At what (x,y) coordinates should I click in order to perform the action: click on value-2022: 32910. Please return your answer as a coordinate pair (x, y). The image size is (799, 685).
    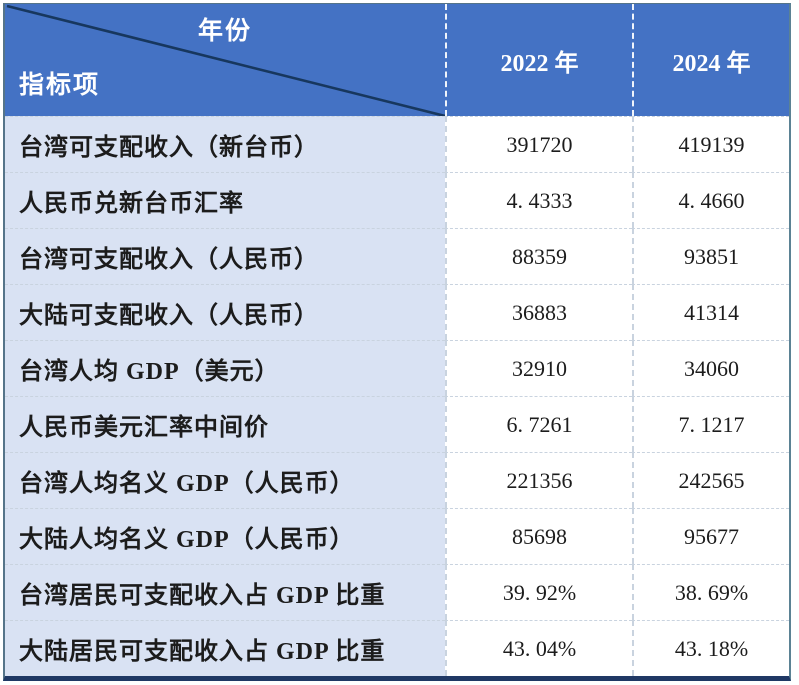
    Looking at the image, I should click on (538, 368).